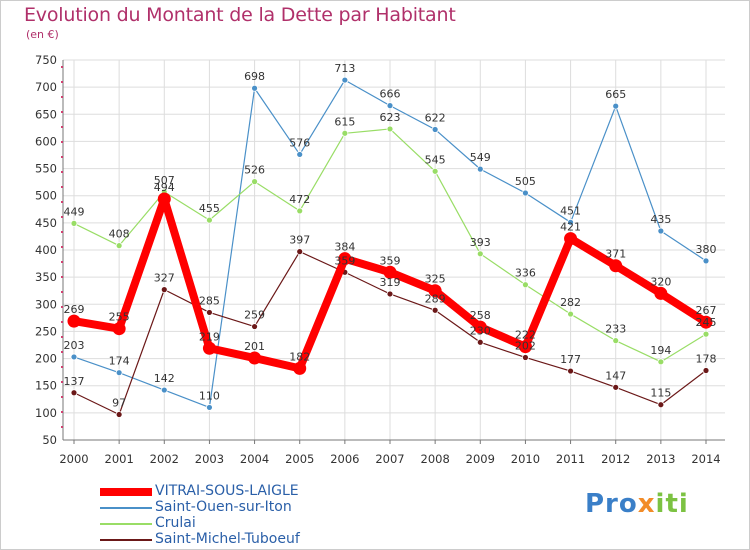 This screenshot has height=550, width=750. I want to click on data-label: 258, so click(480, 315).